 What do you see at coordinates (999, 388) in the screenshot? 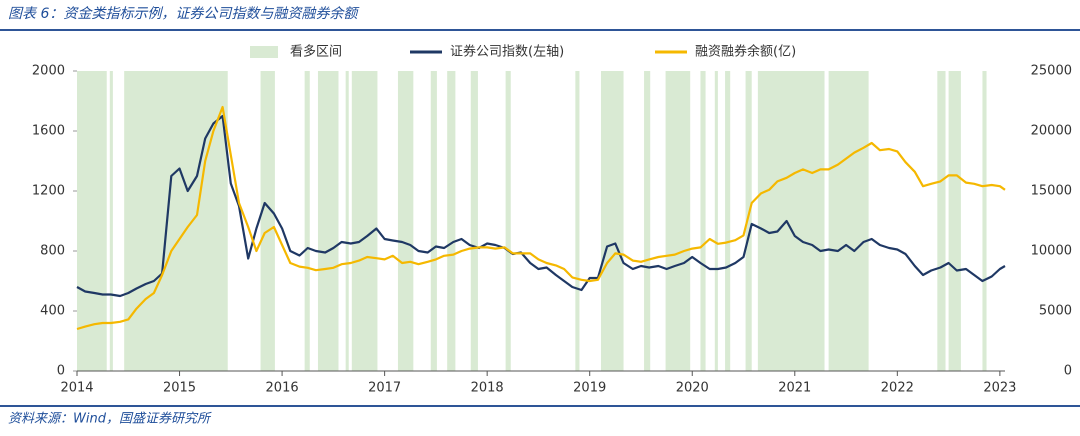
I see `x-tick-label: 2023` at bounding box center [999, 388].